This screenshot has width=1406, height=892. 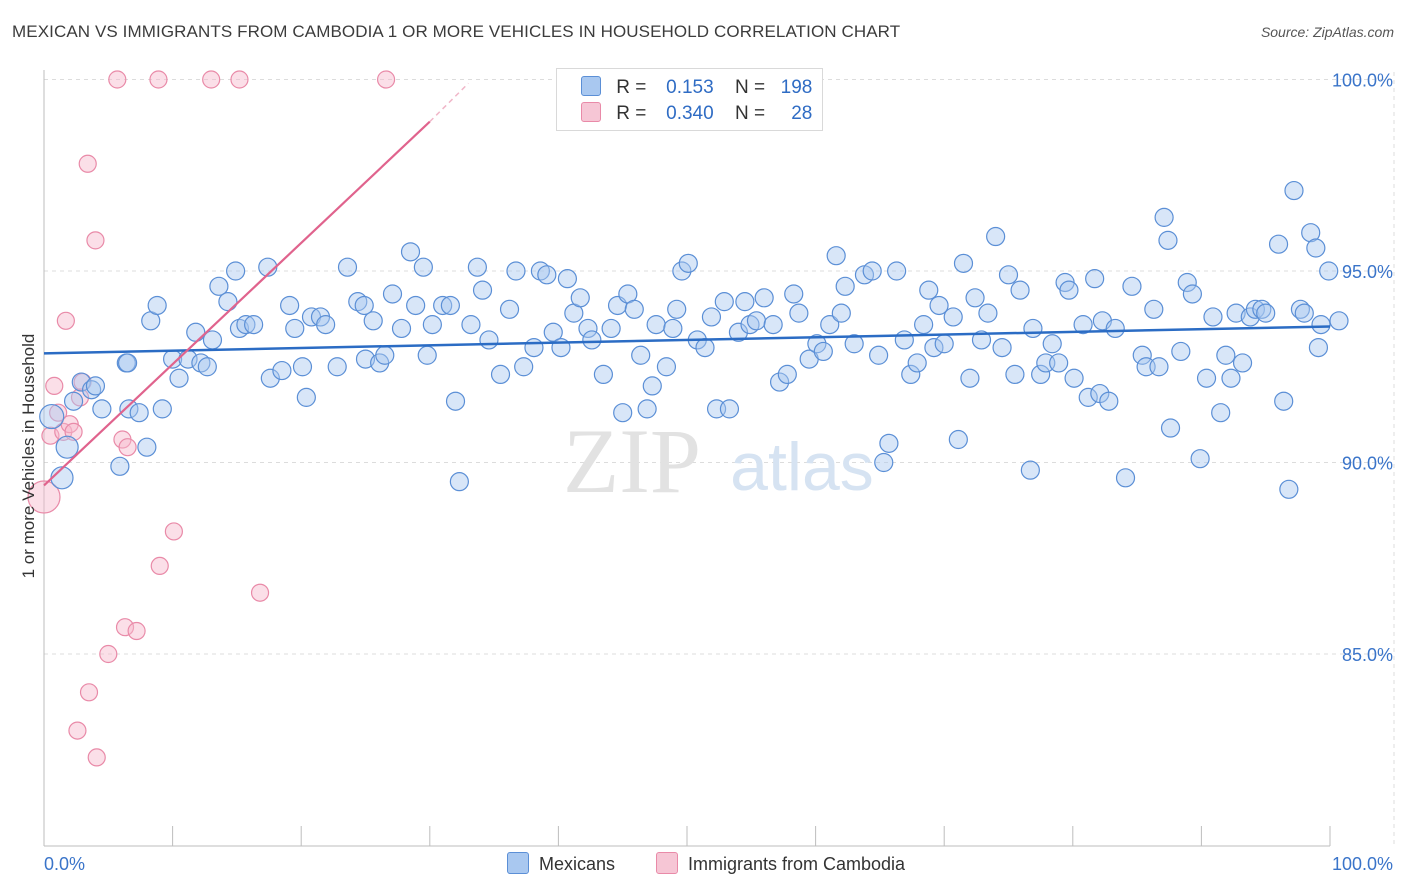 I want to click on legend-n-value: 198, so click(x=796, y=87).